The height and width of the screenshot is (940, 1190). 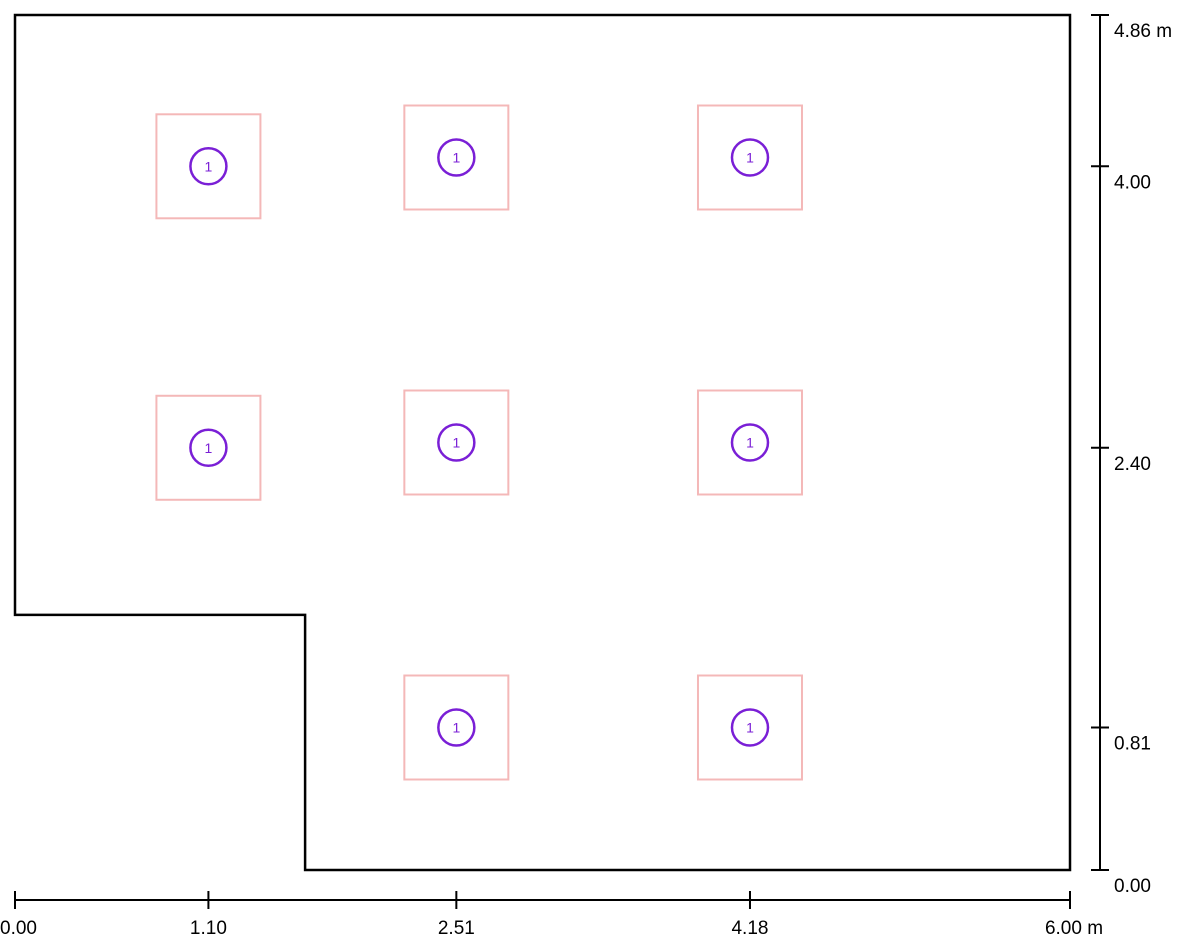 What do you see at coordinates (208, 928) in the screenshot?
I see `x-axis-tick-label: 1.10` at bounding box center [208, 928].